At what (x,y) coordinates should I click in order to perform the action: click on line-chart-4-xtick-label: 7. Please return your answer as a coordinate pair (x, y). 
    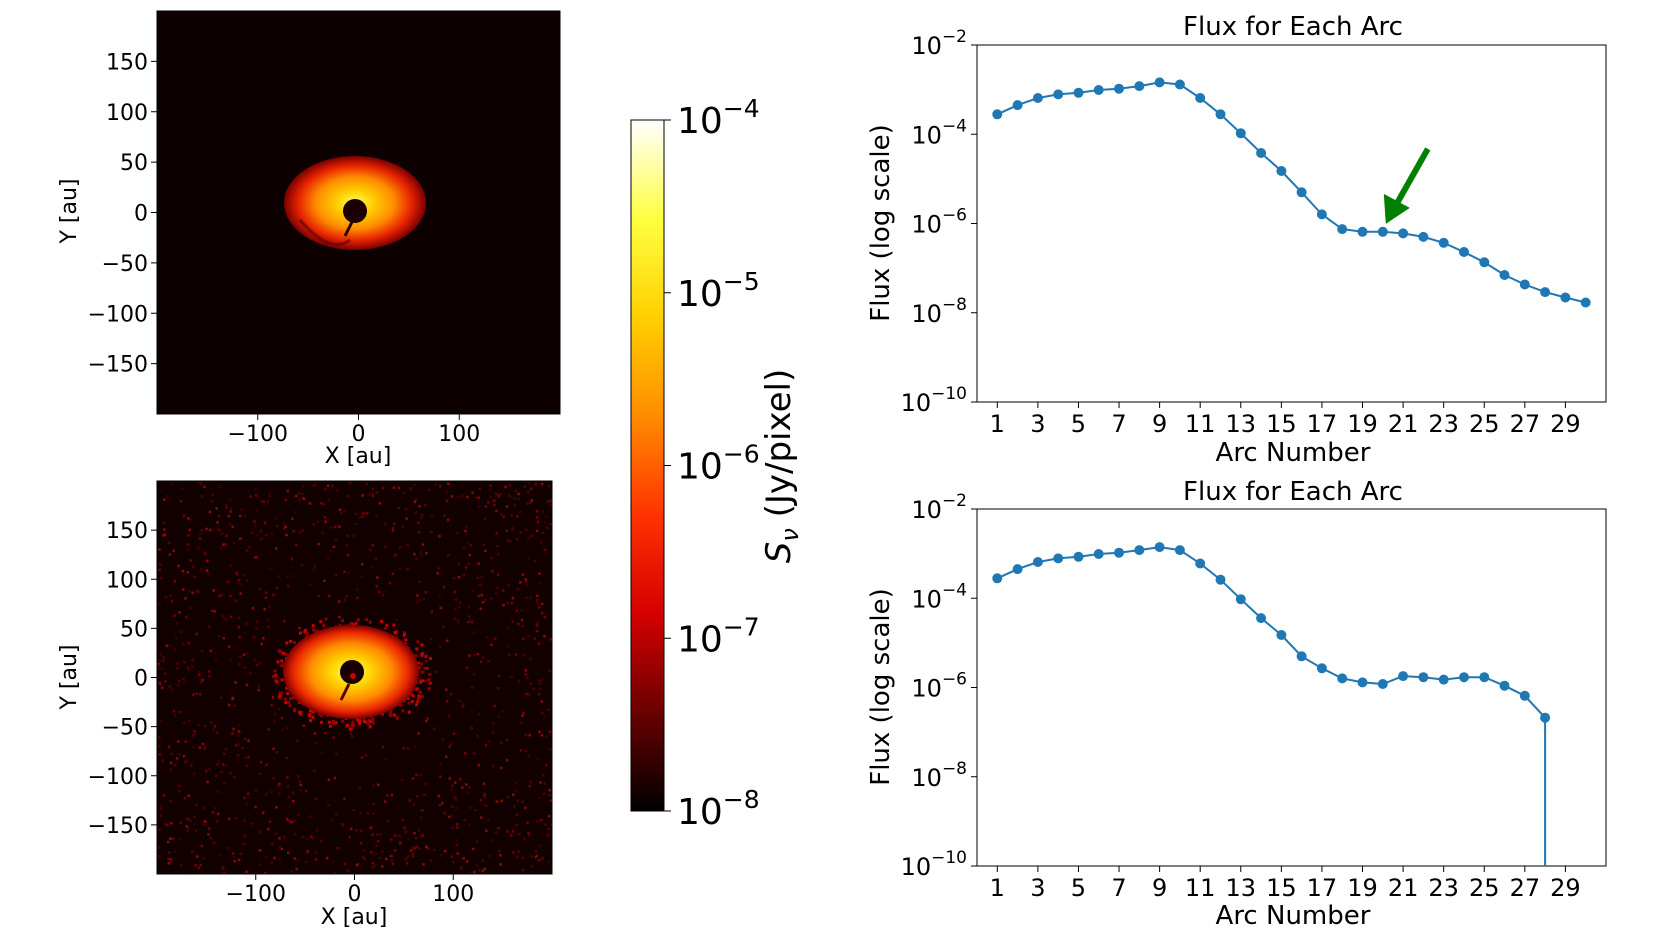
    Looking at the image, I should click on (1118, 888).